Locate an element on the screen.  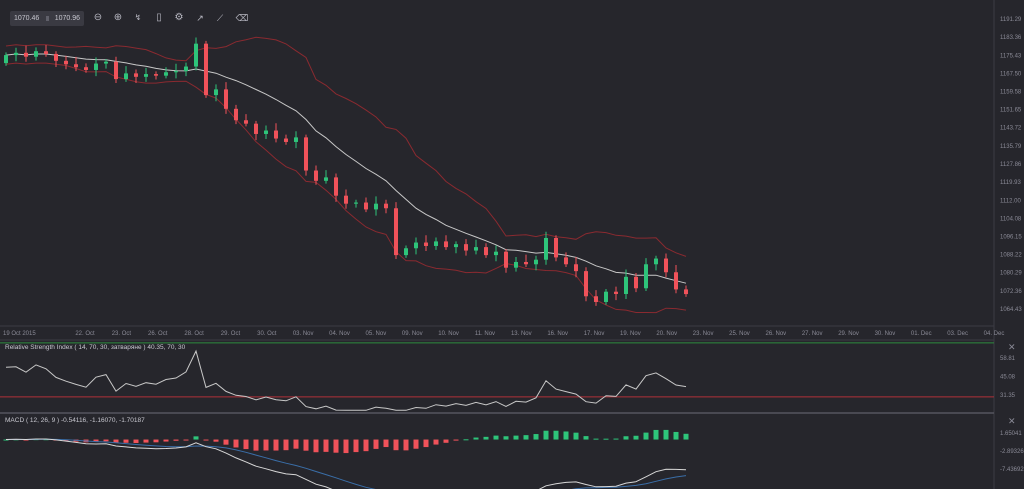
zoom-in-icon: ⊕ is located at coordinates (118, 17).